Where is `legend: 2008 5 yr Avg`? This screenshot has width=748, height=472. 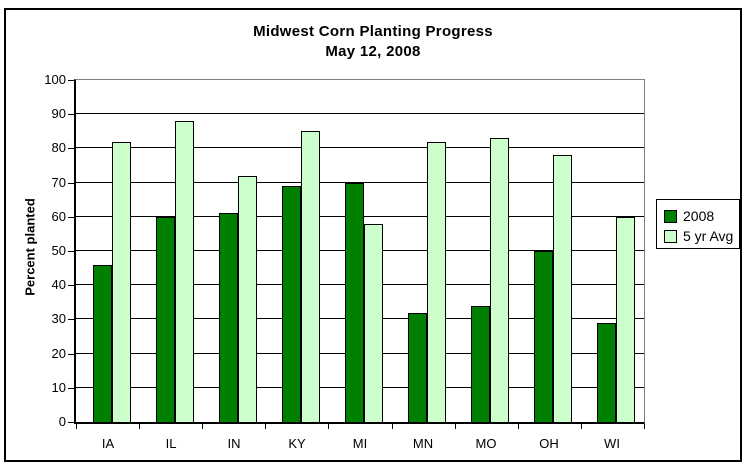 legend: 2008 5 yr Avg is located at coordinates (698, 224).